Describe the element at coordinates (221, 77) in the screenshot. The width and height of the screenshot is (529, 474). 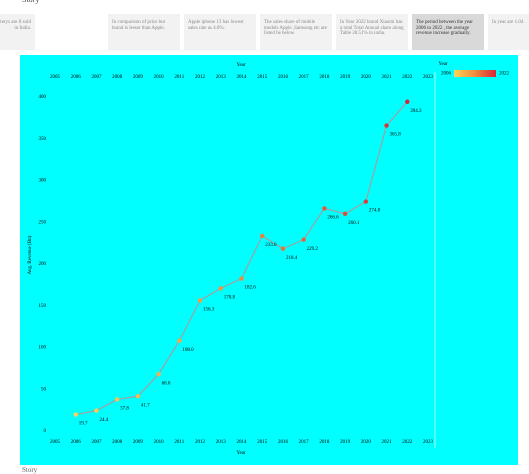
I see `x-tick-label-top: 2013` at that location.